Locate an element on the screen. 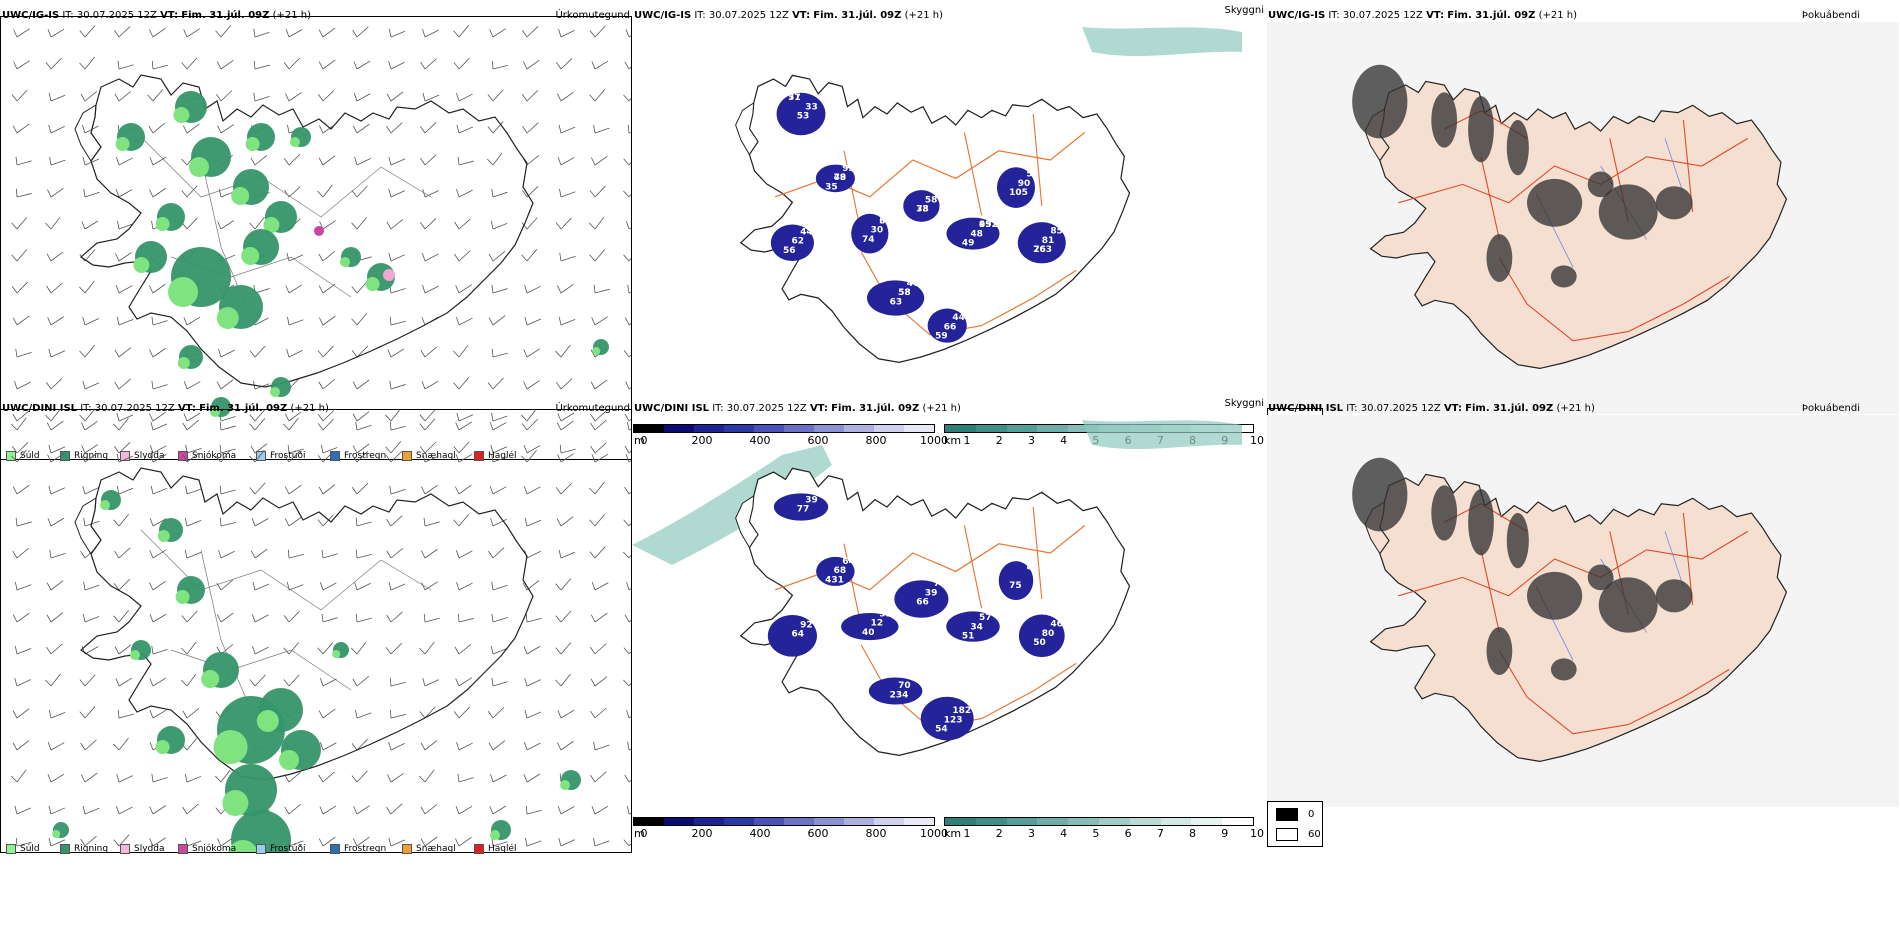 The height and width of the screenshot is (950, 1900). fog-legend-swatch-high is located at coordinates (1287, 834).